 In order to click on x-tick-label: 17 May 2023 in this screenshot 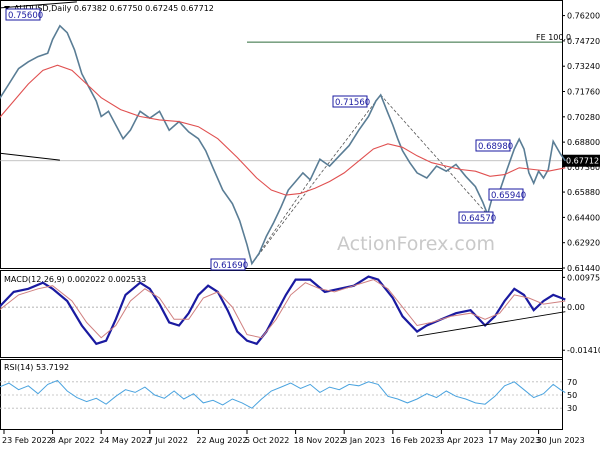, I will do `click(514, 440)`.